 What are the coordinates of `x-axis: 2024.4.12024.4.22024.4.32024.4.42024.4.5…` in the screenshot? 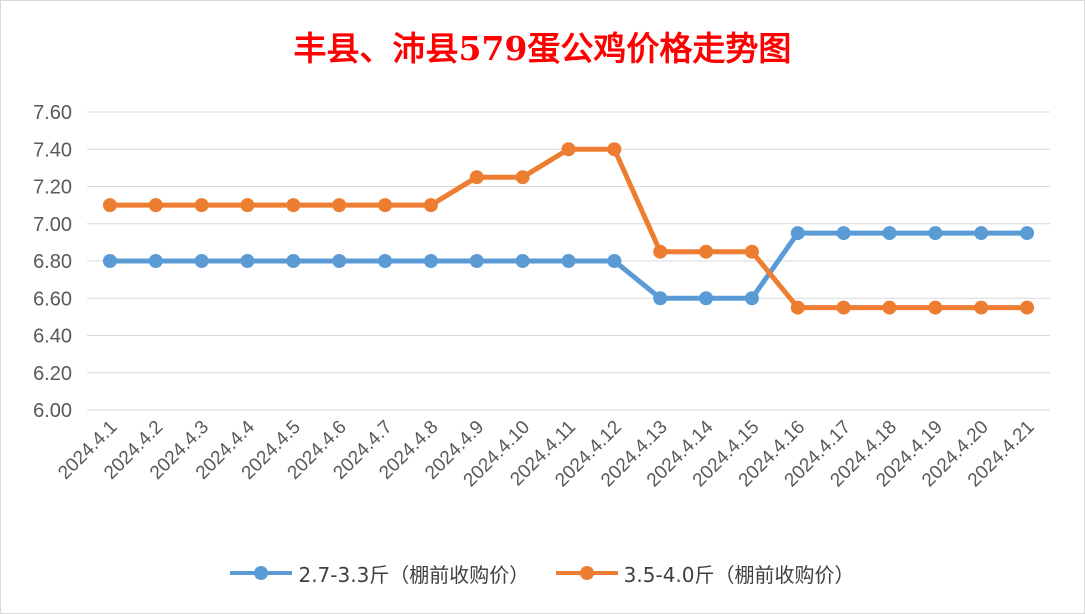 It's located at (546, 453).